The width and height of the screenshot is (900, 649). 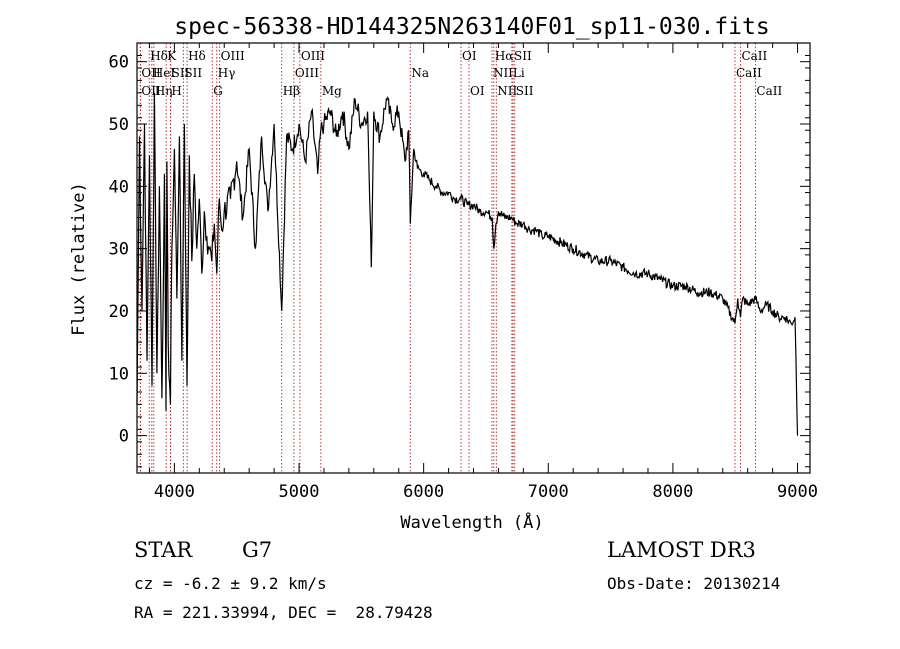 What do you see at coordinates (504, 56) in the screenshot?
I see `spectral-line-label: Hα` at bounding box center [504, 56].